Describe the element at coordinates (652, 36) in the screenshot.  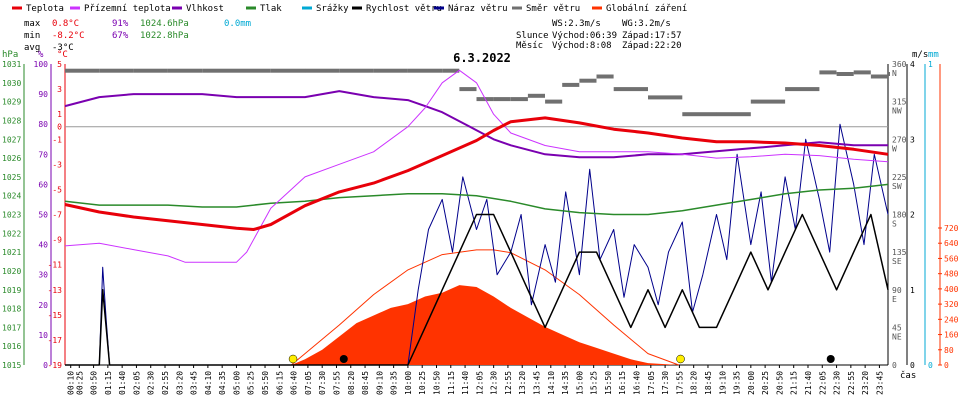
I see `info-slunce-zapad: Západ:17:57` at that location.